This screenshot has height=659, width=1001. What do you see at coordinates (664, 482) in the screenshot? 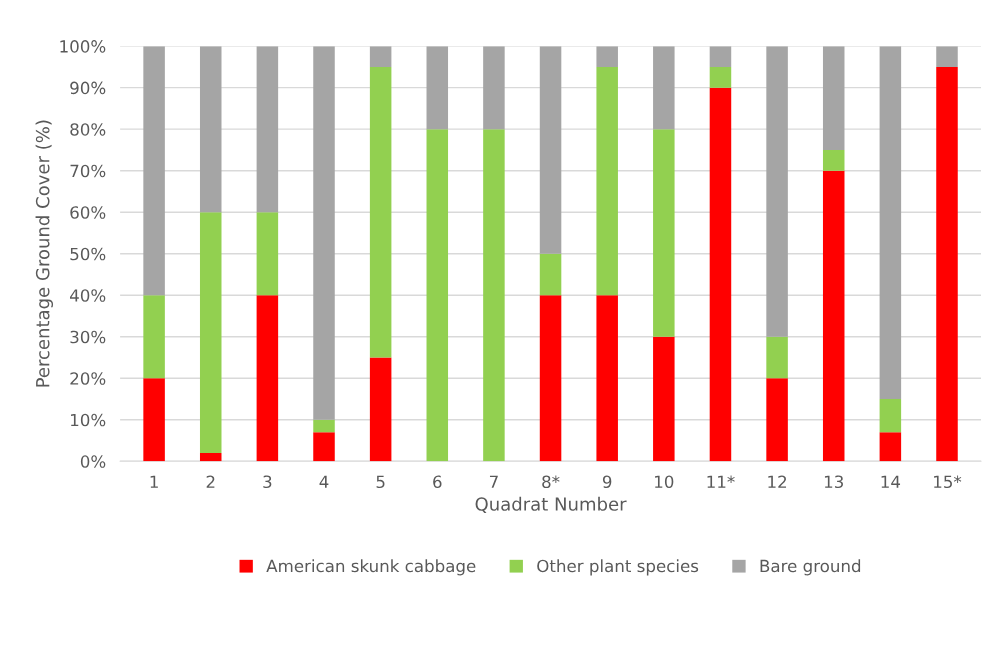
I see `x-tick-label: 10` at bounding box center [664, 482].